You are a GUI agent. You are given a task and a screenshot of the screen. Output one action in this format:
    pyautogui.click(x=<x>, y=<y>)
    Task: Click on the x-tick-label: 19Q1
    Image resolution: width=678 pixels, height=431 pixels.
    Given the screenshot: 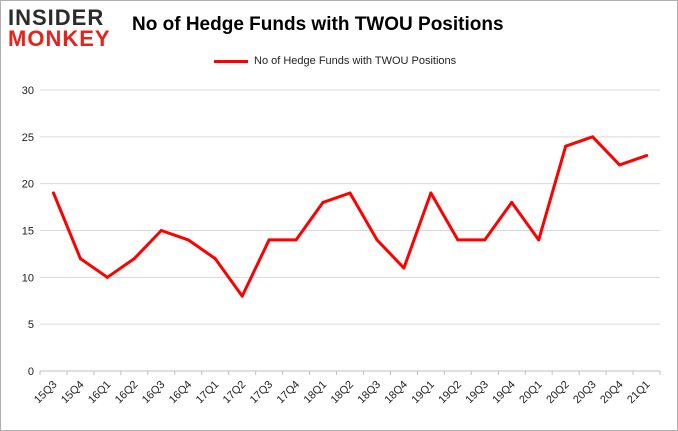 What is the action you would take?
    pyautogui.click(x=423, y=393)
    